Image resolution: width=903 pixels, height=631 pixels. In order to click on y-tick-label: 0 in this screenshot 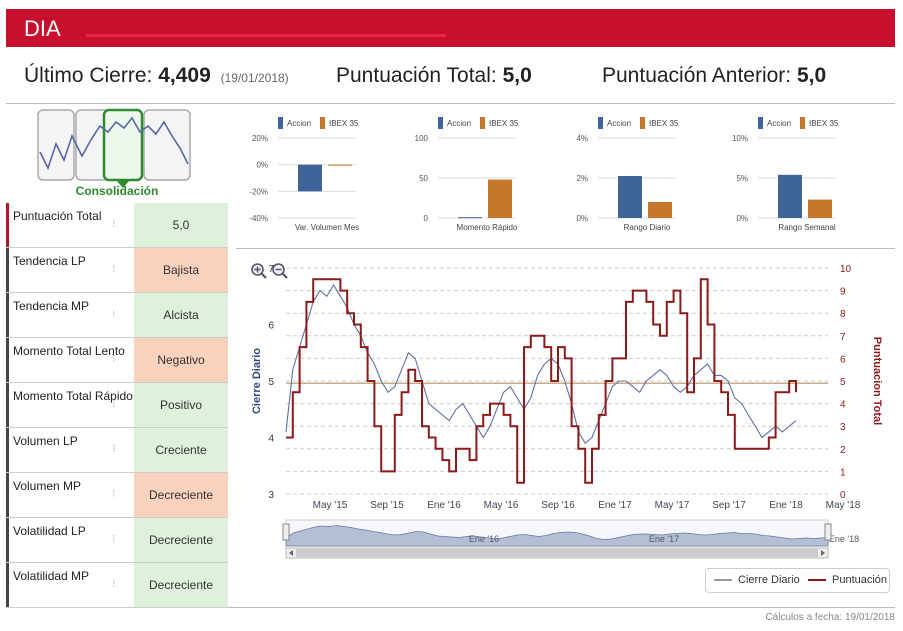, I will do `click(426, 218)`.